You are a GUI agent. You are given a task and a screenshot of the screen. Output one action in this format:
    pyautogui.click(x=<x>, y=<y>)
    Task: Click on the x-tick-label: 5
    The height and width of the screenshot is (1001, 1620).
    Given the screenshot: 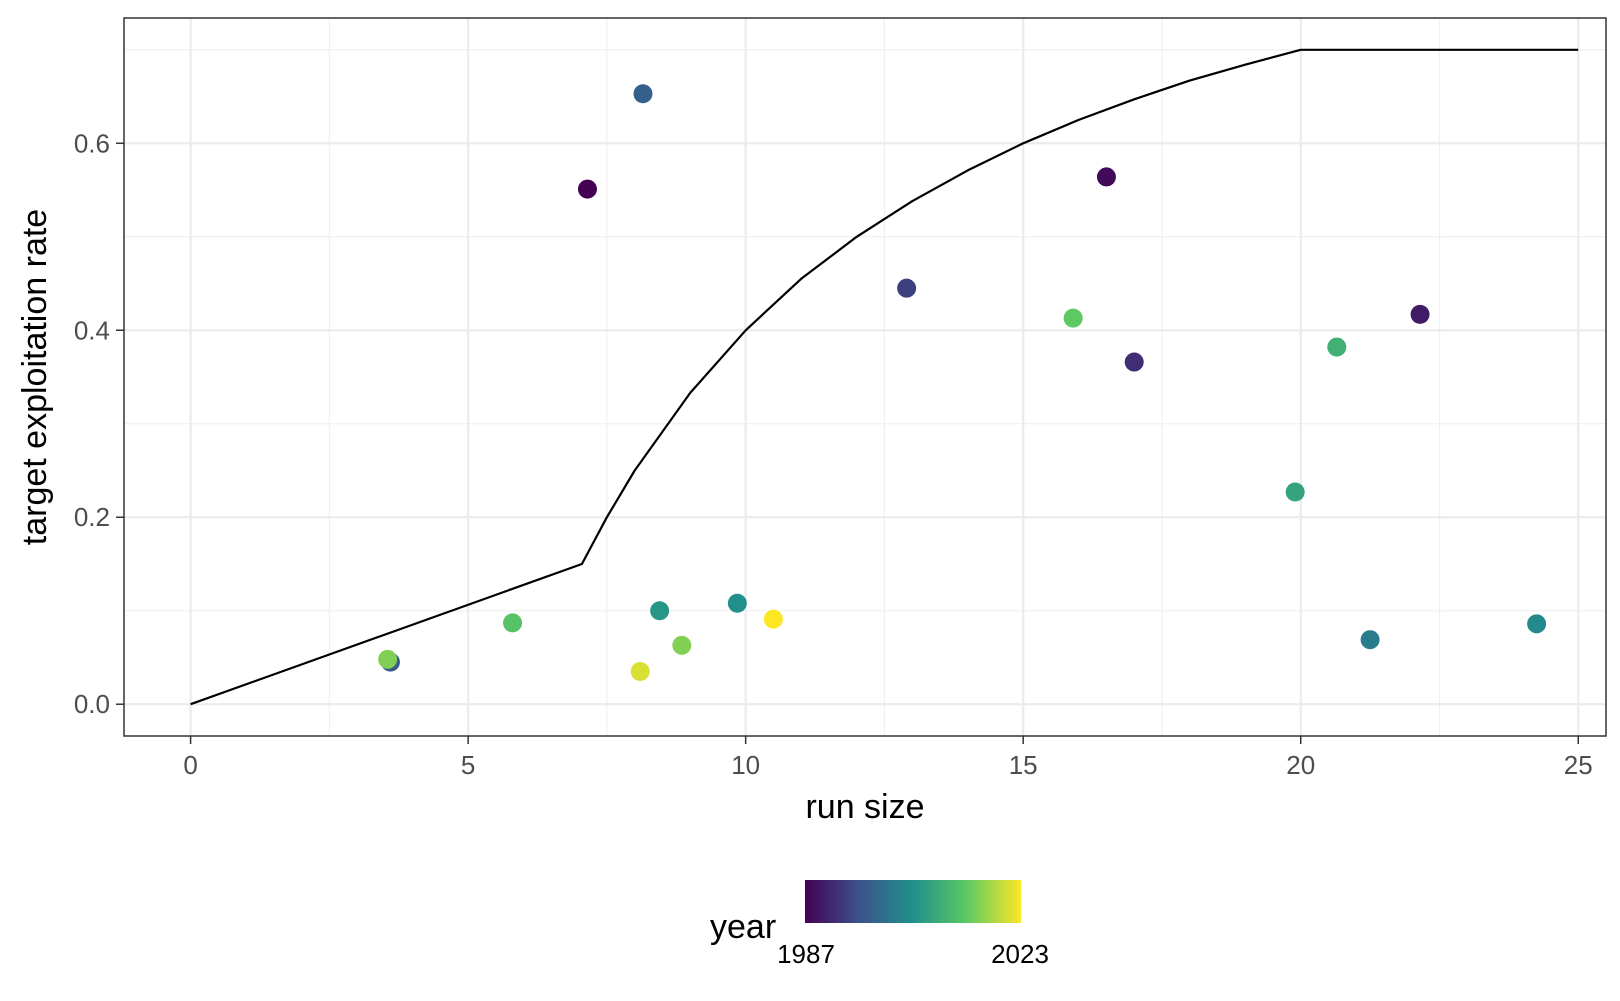 What is the action you would take?
    pyautogui.click(x=468, y=765)
    